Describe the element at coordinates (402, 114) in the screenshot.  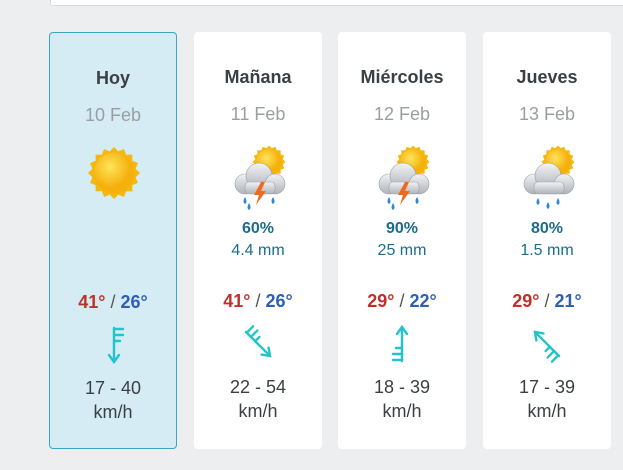
I see `day-date: 12 Feb` at that location.